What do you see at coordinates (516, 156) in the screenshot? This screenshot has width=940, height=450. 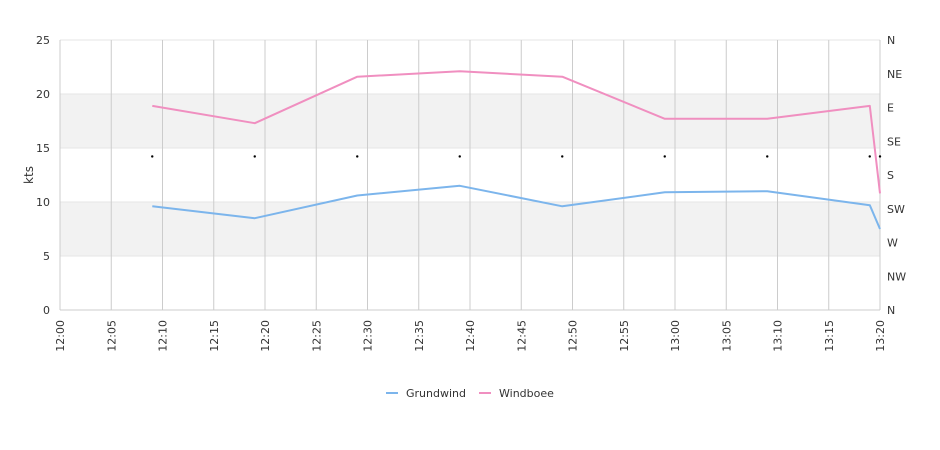 I see `direction-points` at bounding box center [516, 156].